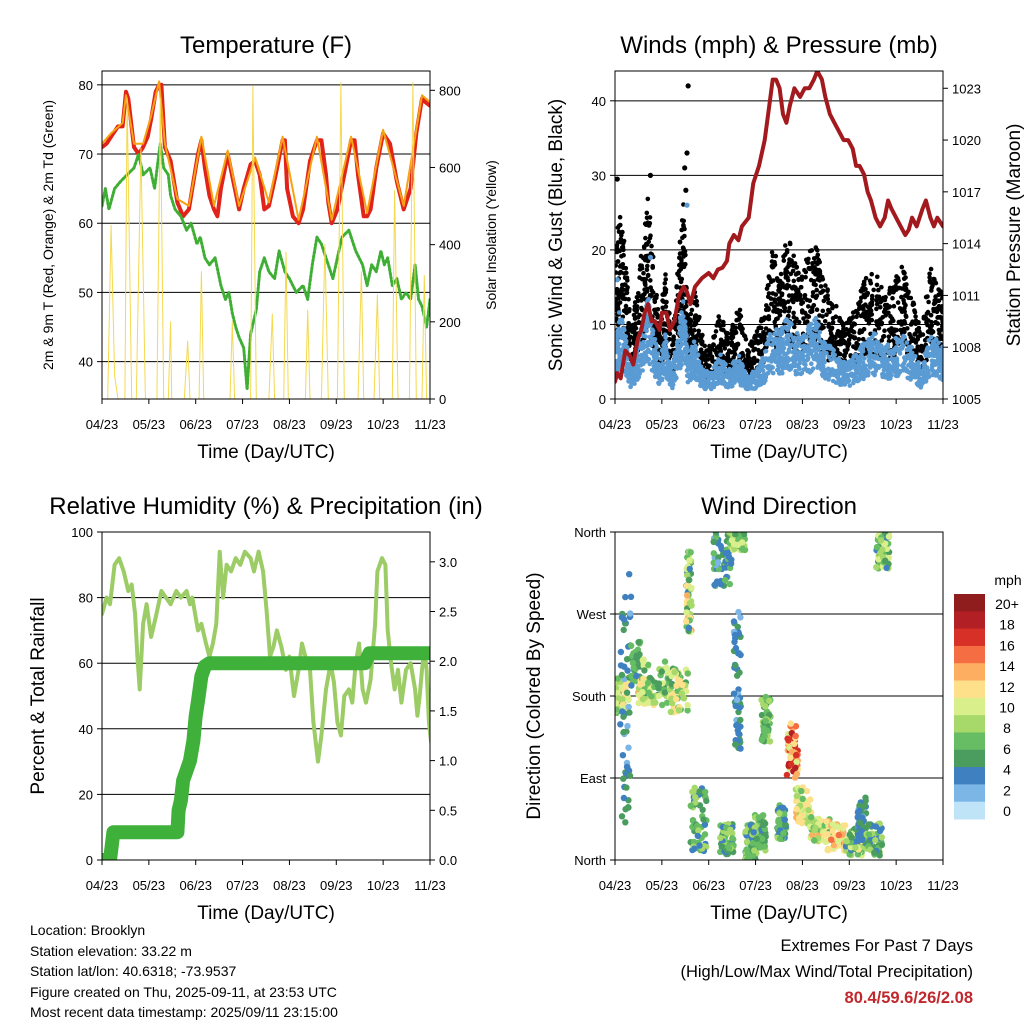 Image resolution: width=1024 pixels, height=1024 pixels. What do you see at coordinates (102, 424) in the screenshot?
I see `x-tick-label: 04/23` at bounding box center [102, 424].